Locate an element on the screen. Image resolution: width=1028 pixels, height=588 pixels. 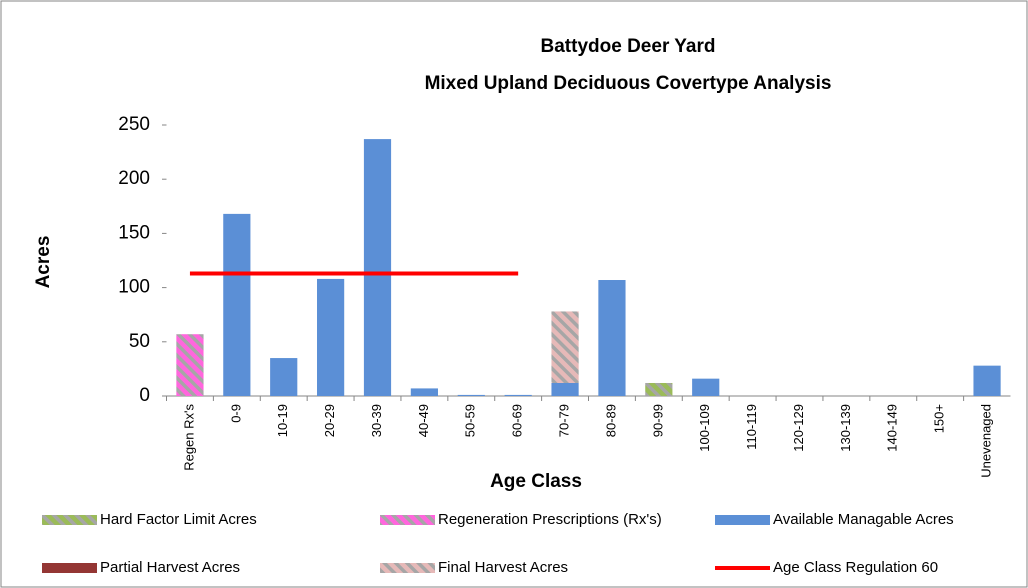
x-tick-label: 70-79 is located at coordinates (563, 420).